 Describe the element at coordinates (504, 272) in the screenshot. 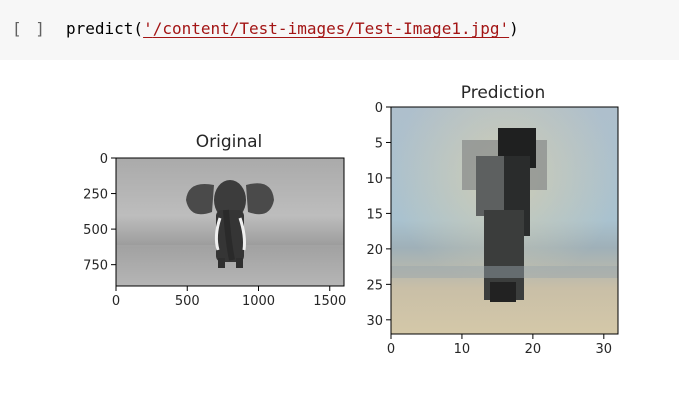

I see `prediction-horizon` at that location.